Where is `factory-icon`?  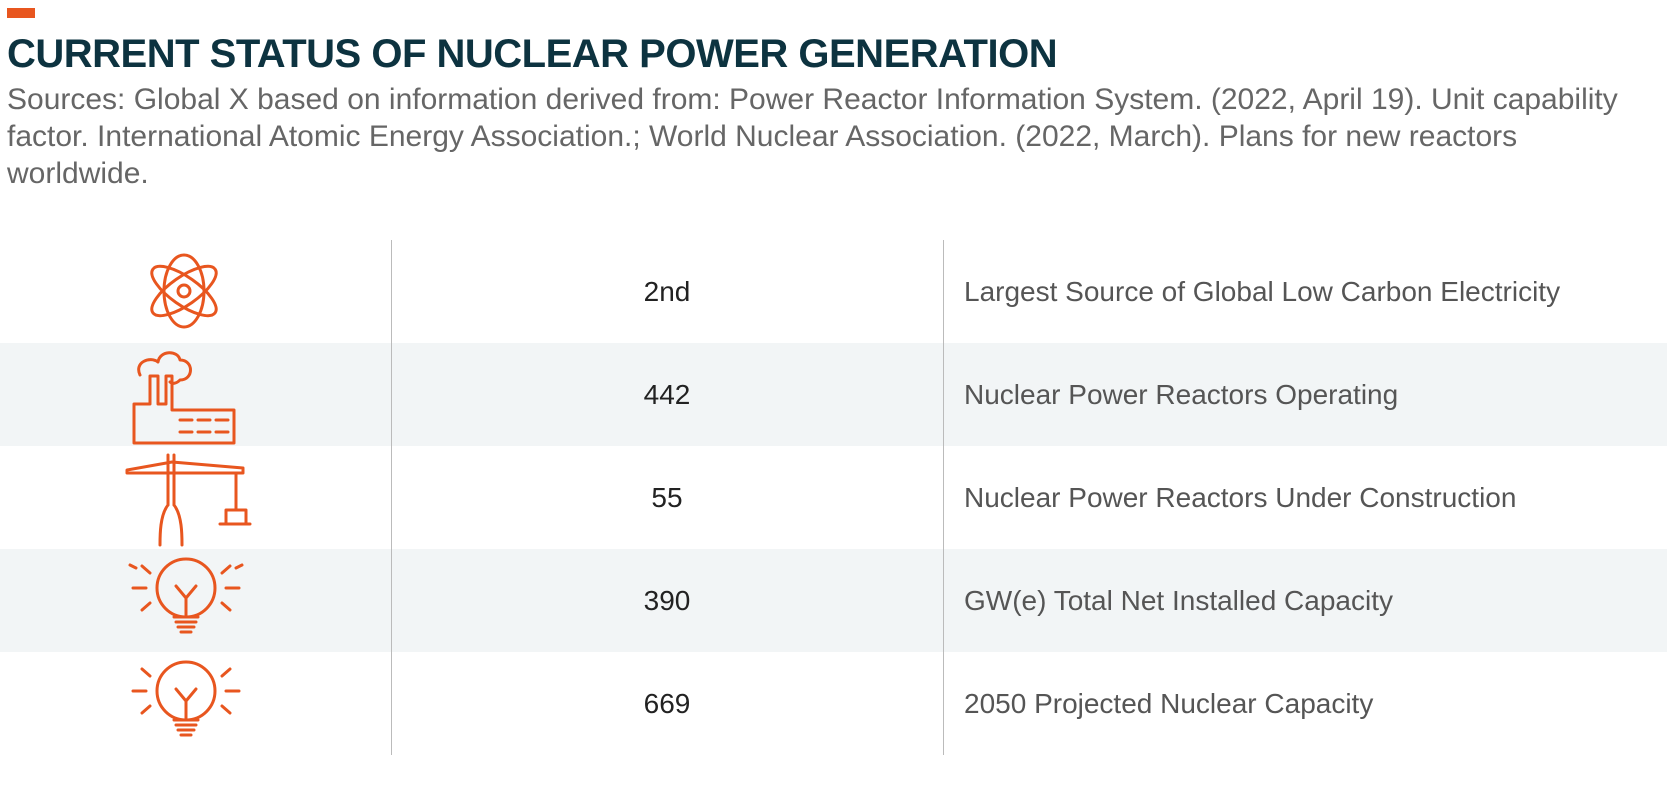 factory-icon is located at coordinates (184, 398).